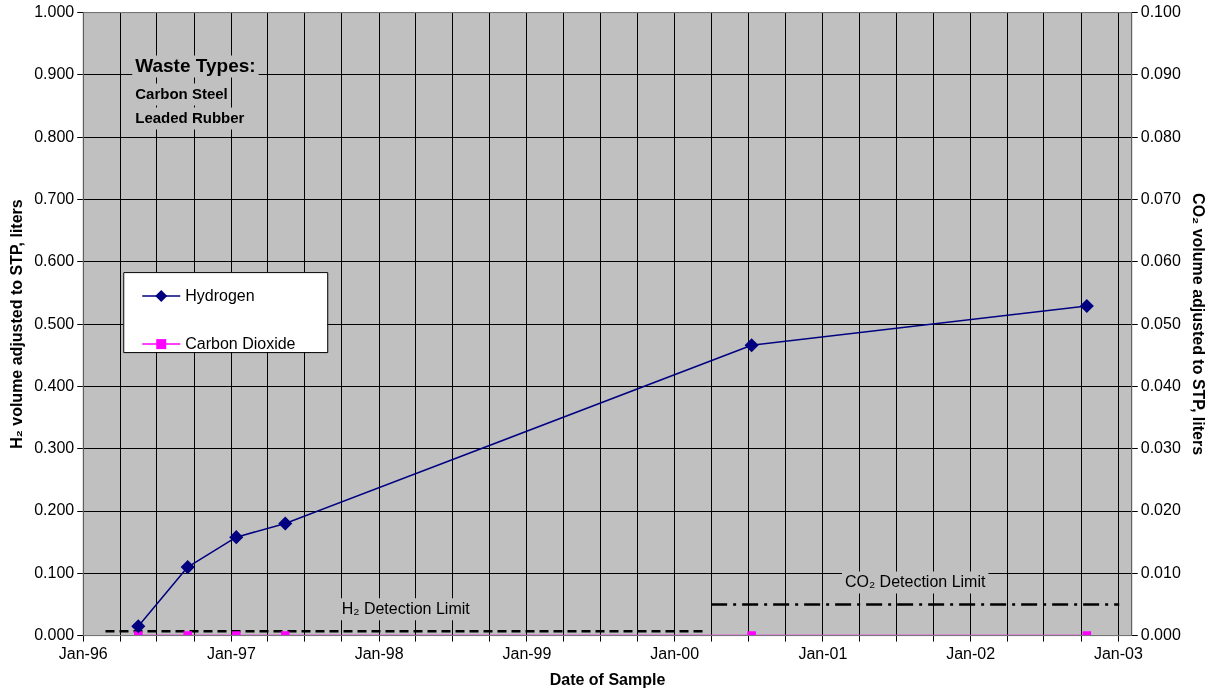 The image size is (1217, 698). What do you see at coordinates (527, 653) in the screenshot?
I see `x-tick-label: Jan-99` at bounding box center [527, 653].